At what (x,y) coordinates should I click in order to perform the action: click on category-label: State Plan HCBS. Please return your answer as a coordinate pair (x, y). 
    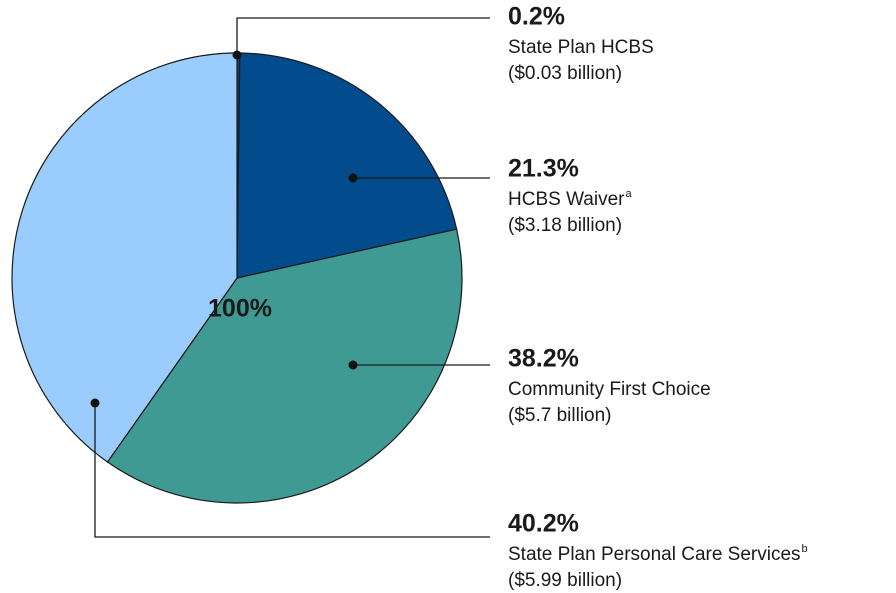
    Looking at the image, I should click on (581, 47).